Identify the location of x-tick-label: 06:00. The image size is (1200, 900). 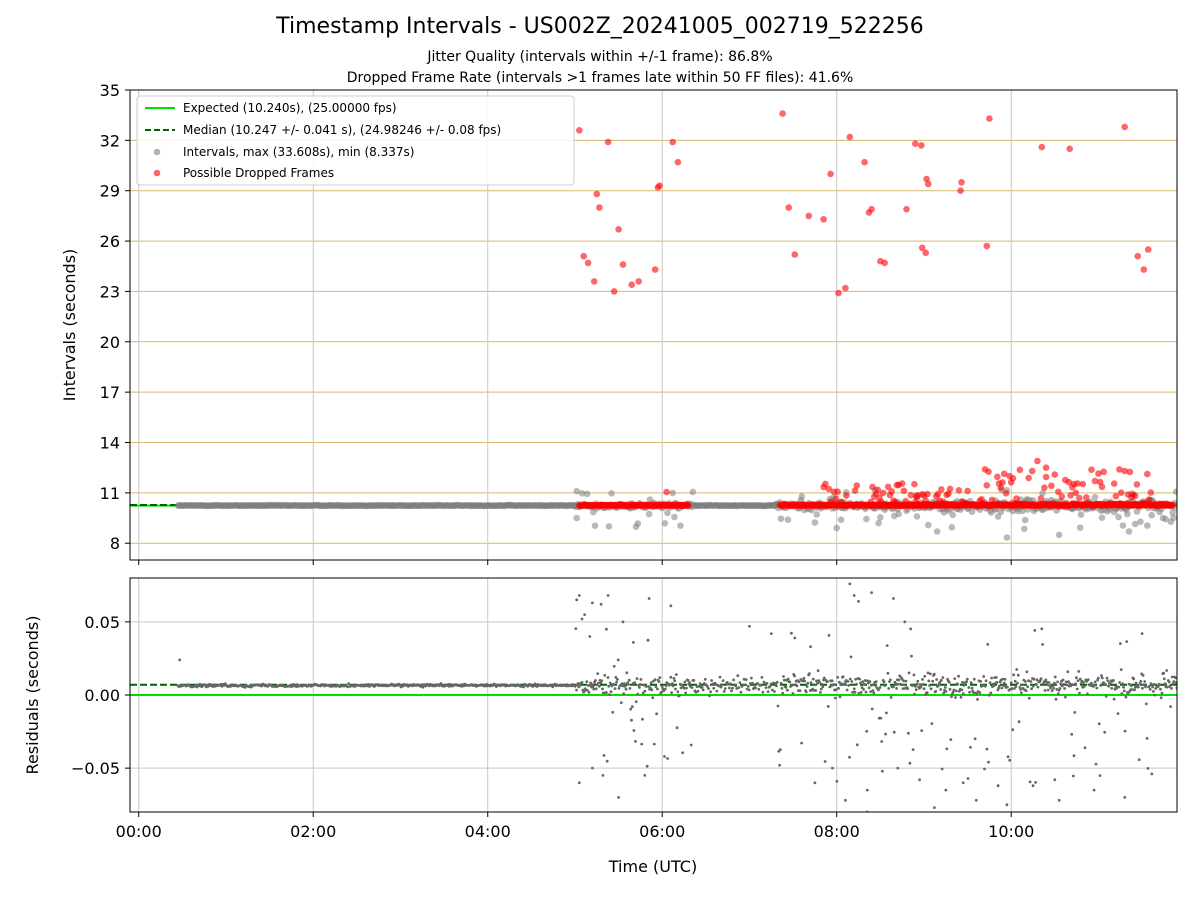
(662, 831).